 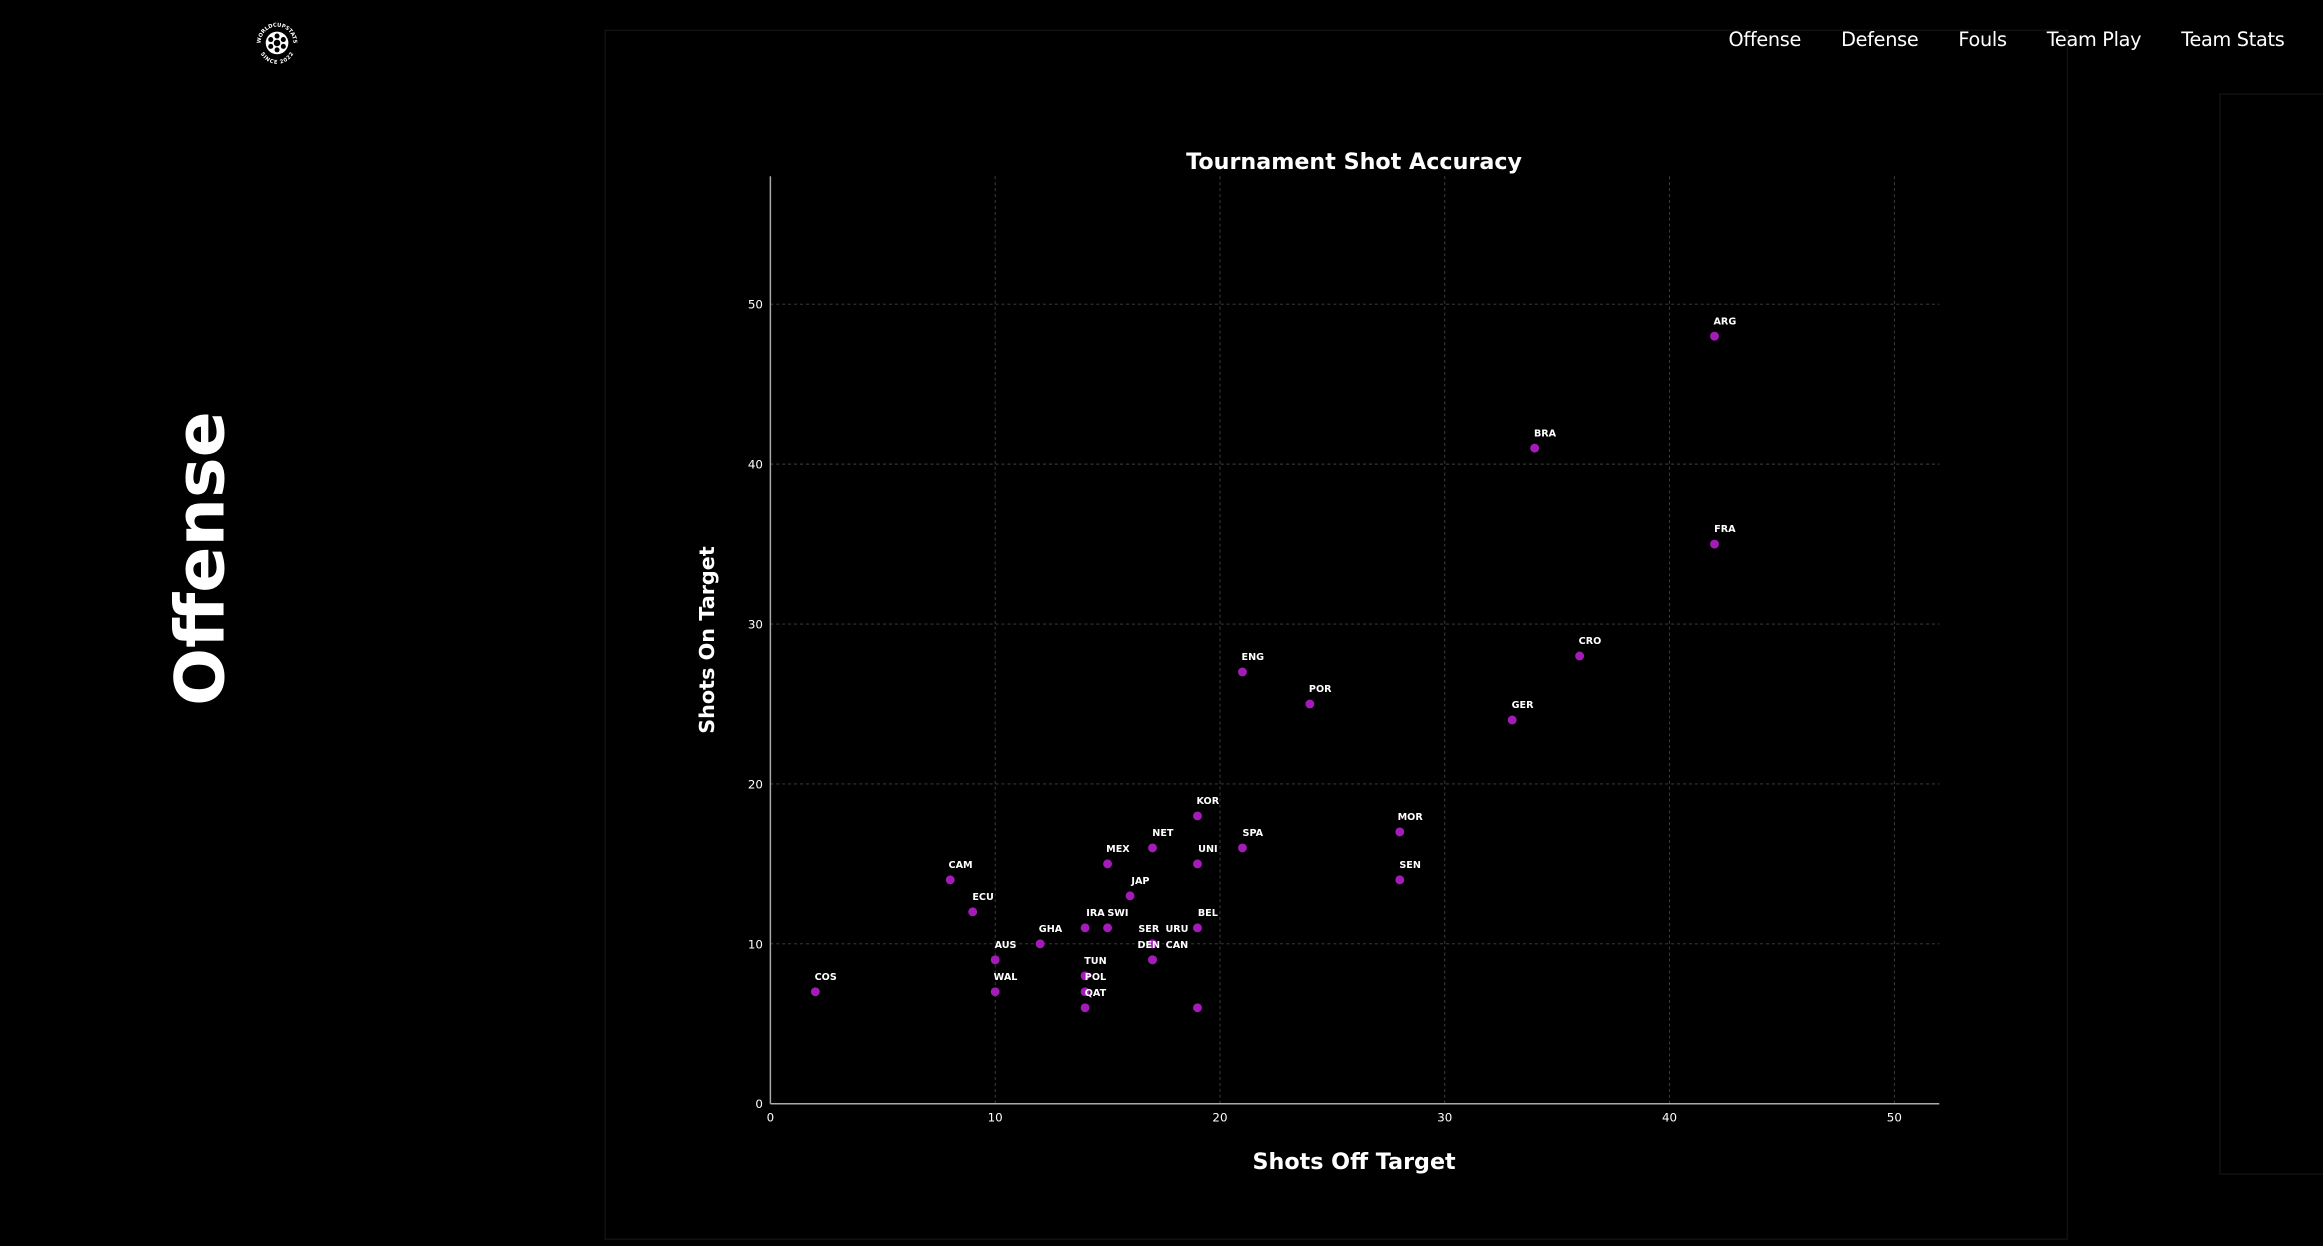 I want to click on point-label: IRA, so click(x=1095, y=913).